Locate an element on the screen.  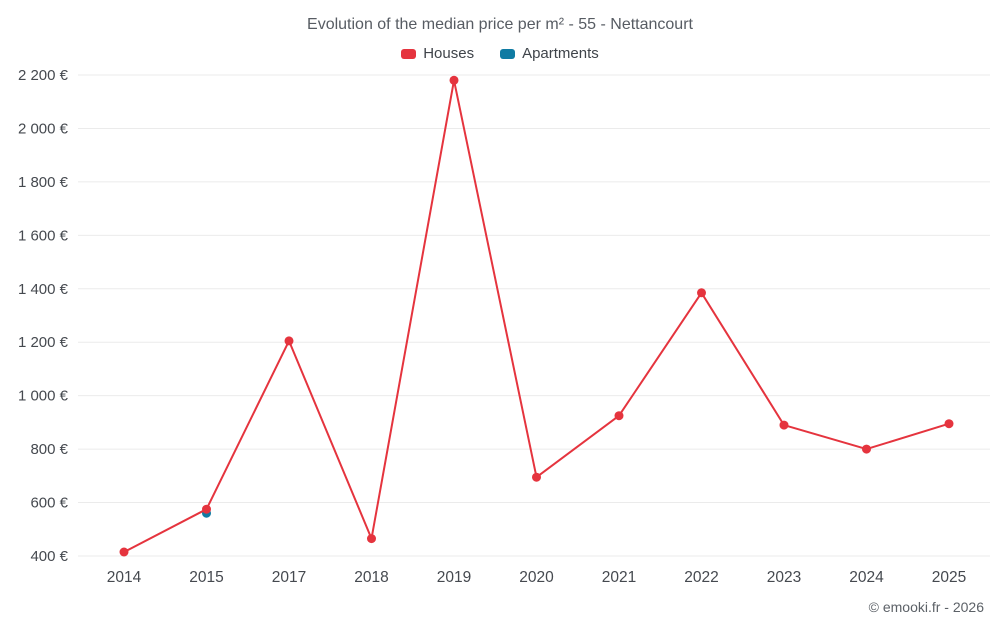
y-axis-tick-label: 1 800 € is located at coordinates (43, 182).